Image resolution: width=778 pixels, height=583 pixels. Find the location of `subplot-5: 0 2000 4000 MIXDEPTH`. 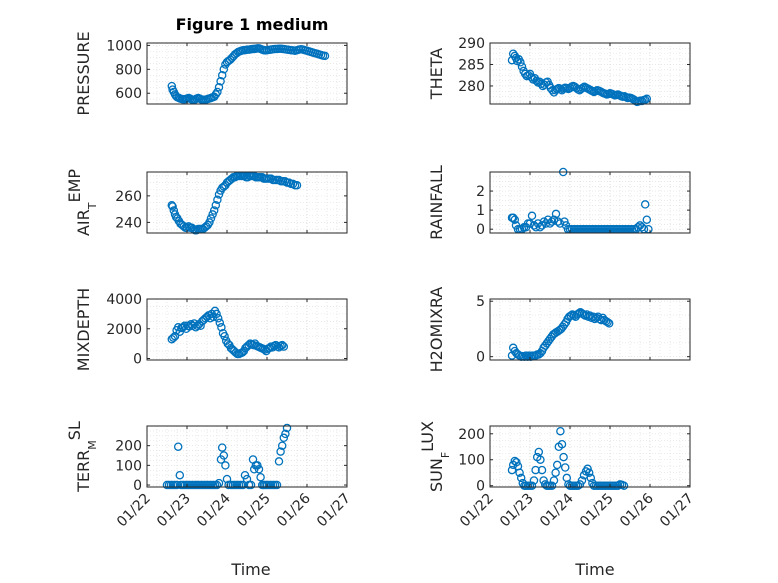

subplot-5: 0 2000 4000 MIXDEPTH is located at coordinates (211, 329).